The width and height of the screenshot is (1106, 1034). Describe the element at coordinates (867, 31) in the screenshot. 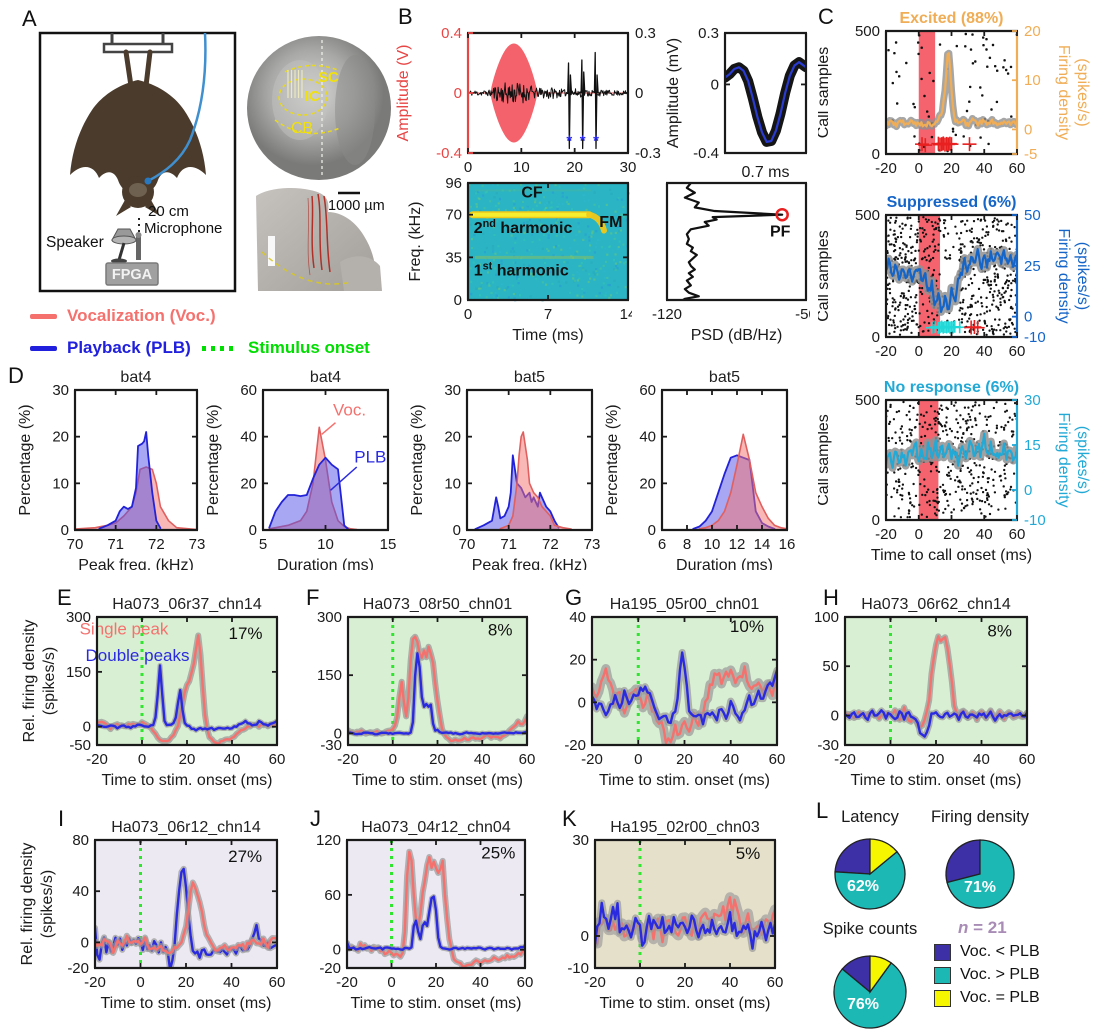

I see `svg-text: 500` at that location.